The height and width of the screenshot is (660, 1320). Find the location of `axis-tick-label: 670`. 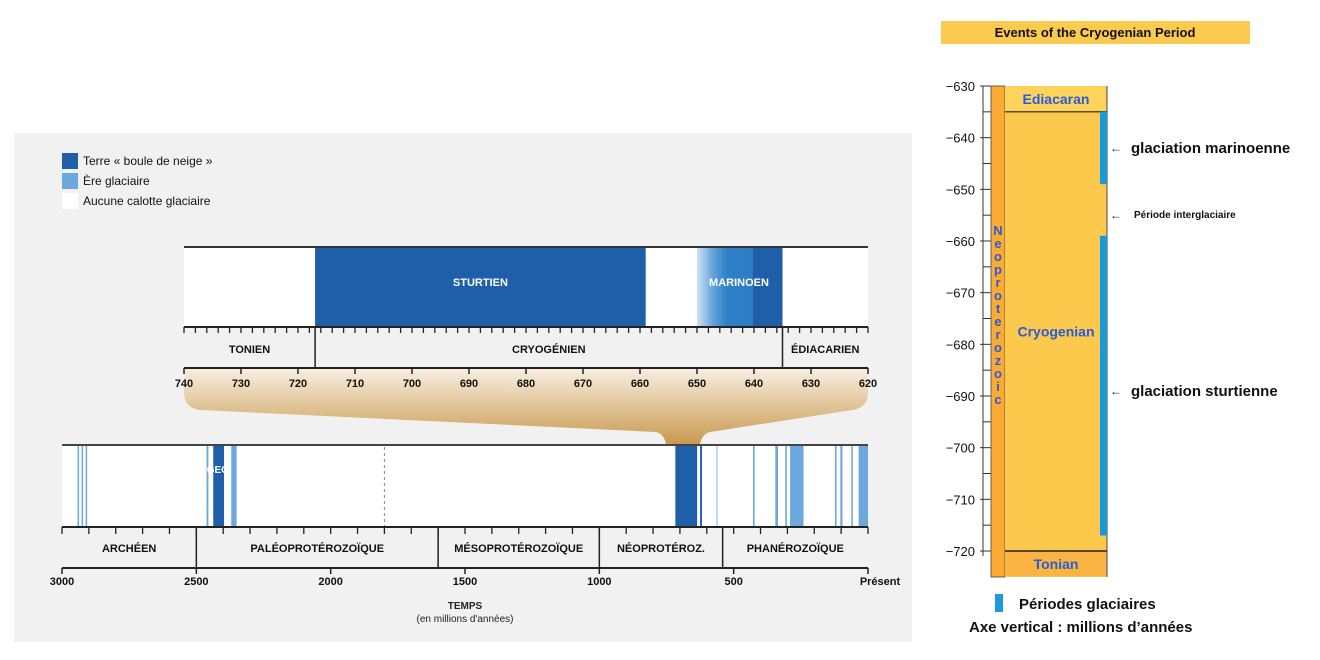

axis-tick-label: 670 is located at coordinates (583, 384).